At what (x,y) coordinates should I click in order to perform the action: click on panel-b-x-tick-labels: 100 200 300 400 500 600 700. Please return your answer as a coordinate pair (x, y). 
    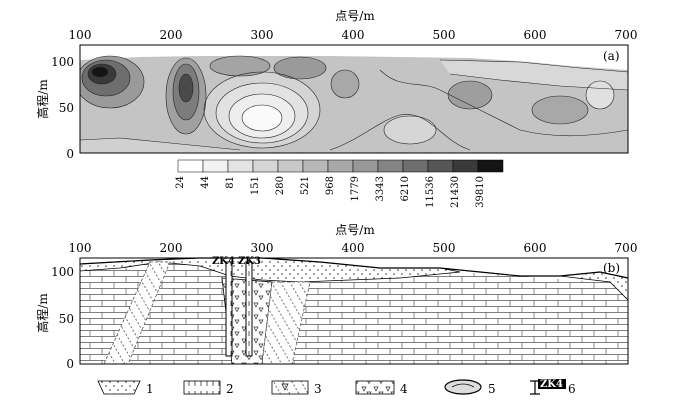
    Looking at the image, I should click on (353, 248).